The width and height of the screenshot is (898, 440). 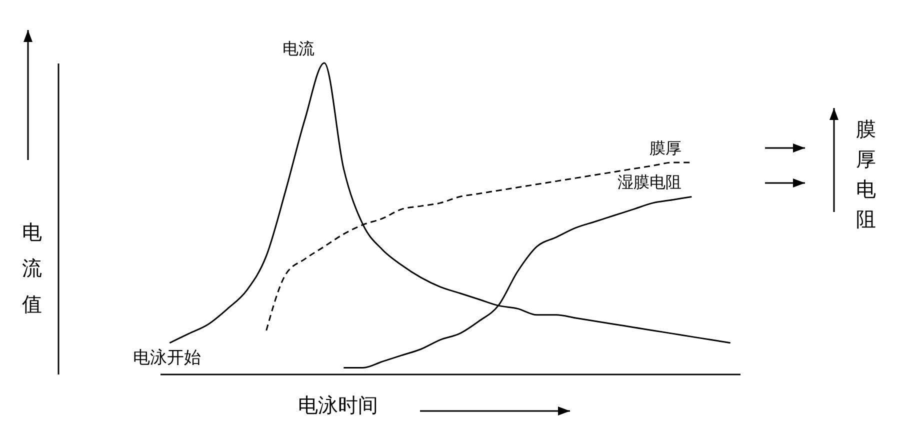 I want to click on series-label: 湿膜电阻, so click(x=650, y=182).